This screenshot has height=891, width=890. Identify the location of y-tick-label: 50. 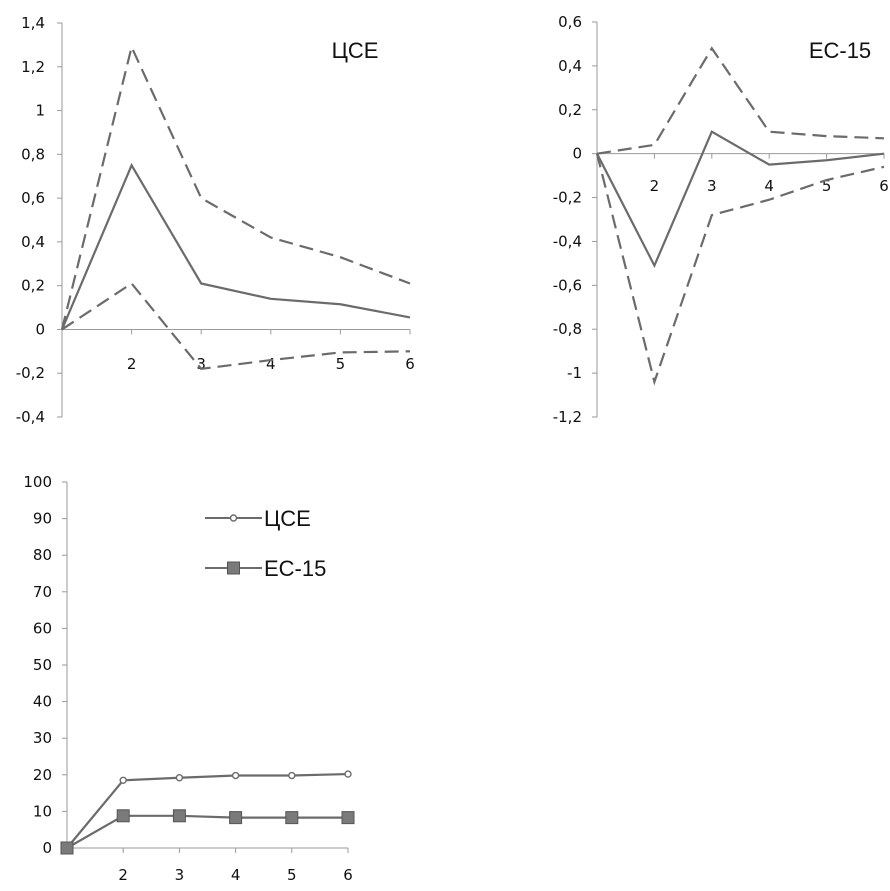
(42, 665).